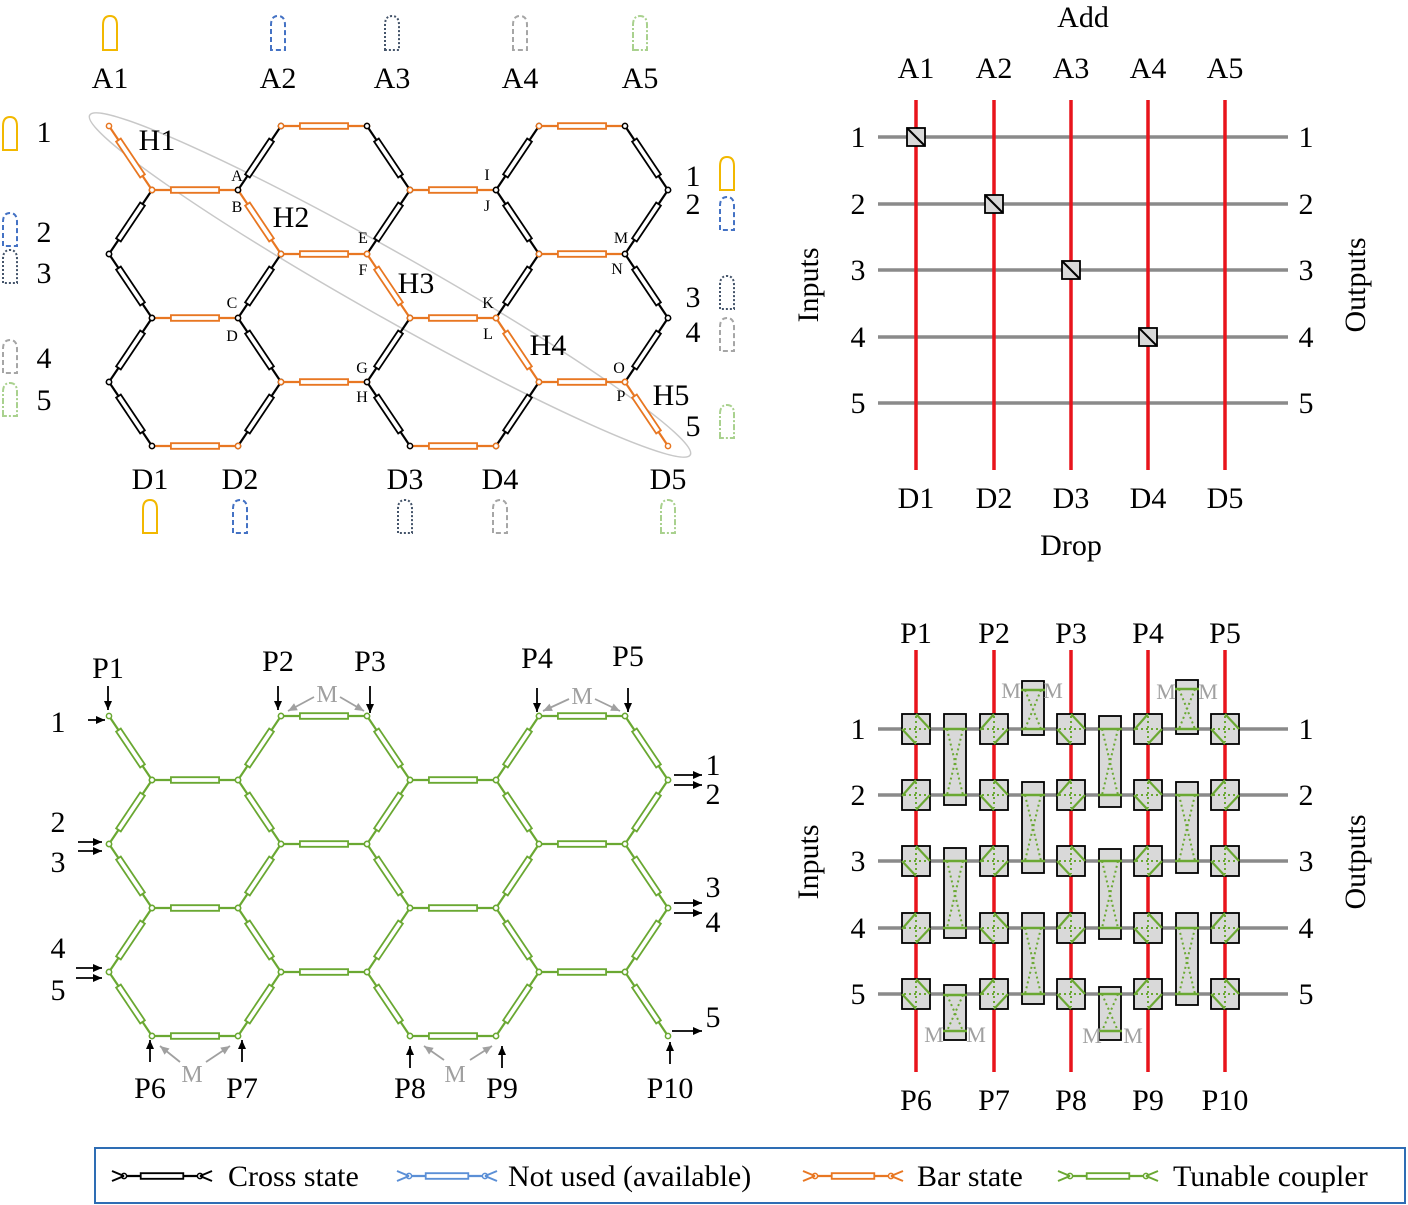 The image size is (1408, 1205). What do you see at coordinates (858, 861) in the screenshot?
I see `input-row-label: 3` at bounding box center [858, 861].